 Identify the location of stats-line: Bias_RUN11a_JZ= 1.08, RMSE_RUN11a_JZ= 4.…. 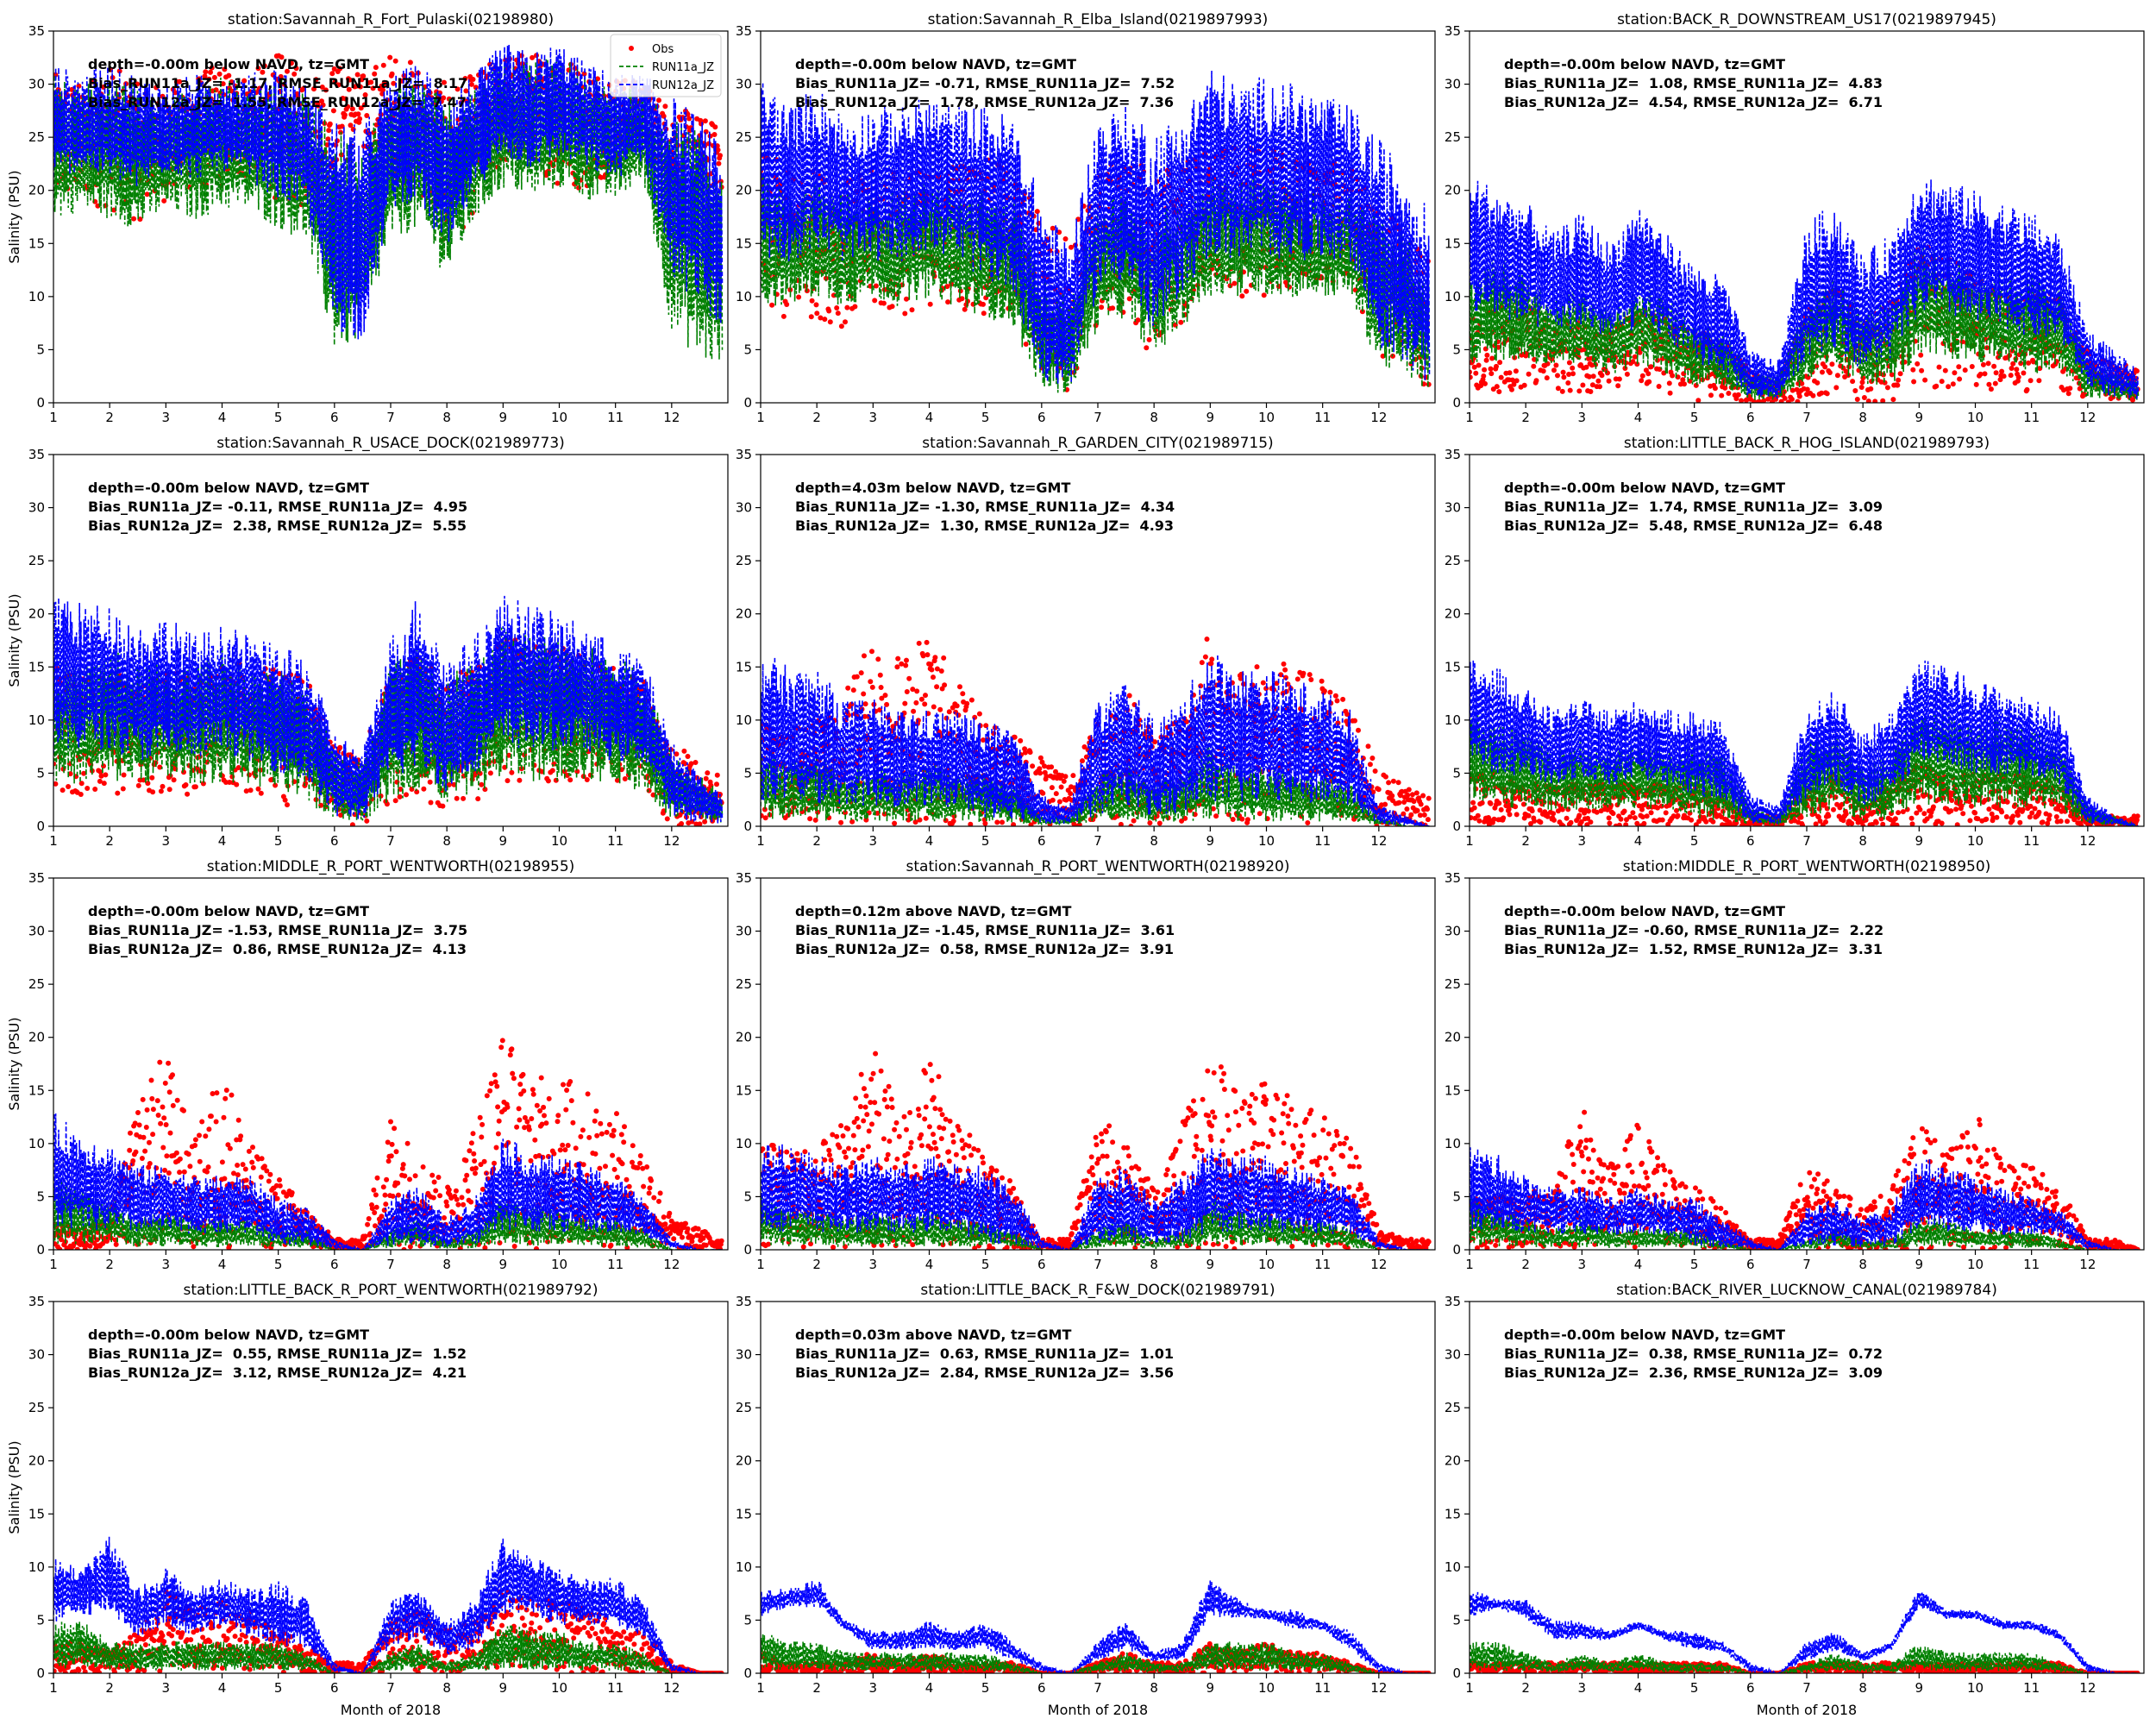
(1693, 83).